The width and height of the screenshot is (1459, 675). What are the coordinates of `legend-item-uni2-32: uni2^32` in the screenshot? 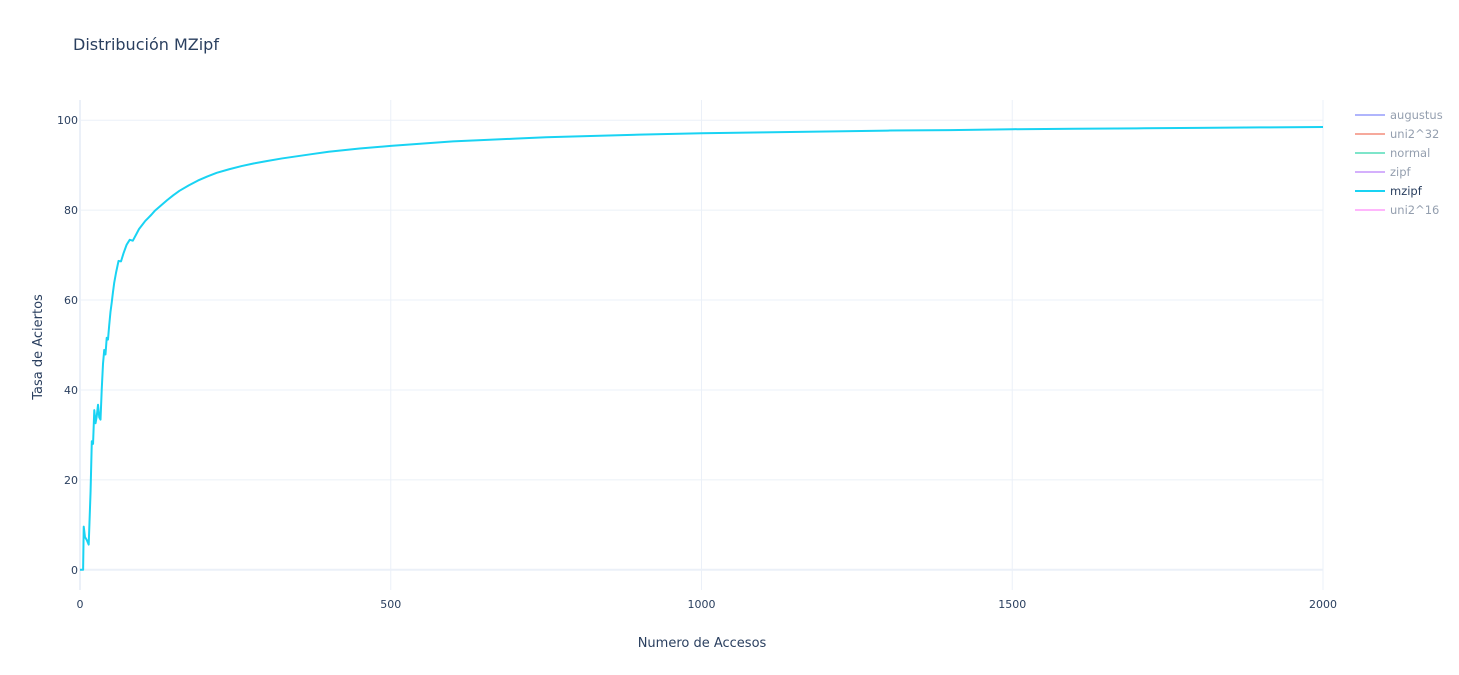 It's located at (1401, 134).